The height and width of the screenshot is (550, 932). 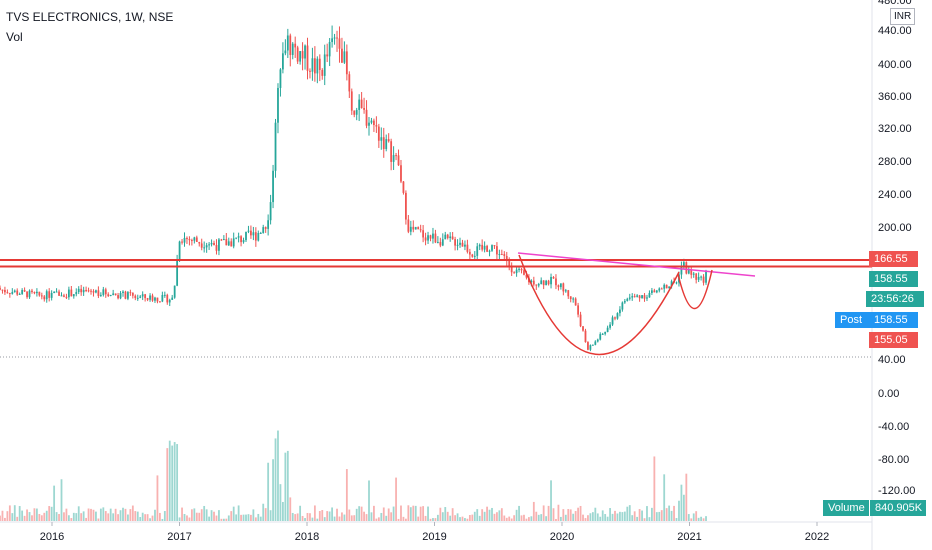 What do you see at coordinates (893, 320) in the screenshot?
I see `post-market-price-tag: 158.55` at bounding box center [893, 320].